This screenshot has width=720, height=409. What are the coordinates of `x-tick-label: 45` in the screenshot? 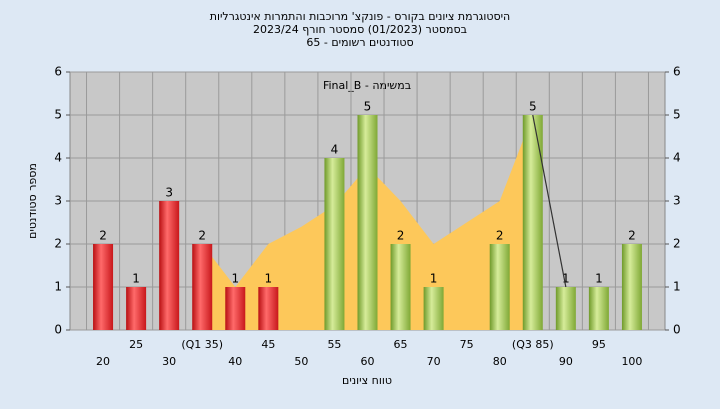 It's located at (268, 344).